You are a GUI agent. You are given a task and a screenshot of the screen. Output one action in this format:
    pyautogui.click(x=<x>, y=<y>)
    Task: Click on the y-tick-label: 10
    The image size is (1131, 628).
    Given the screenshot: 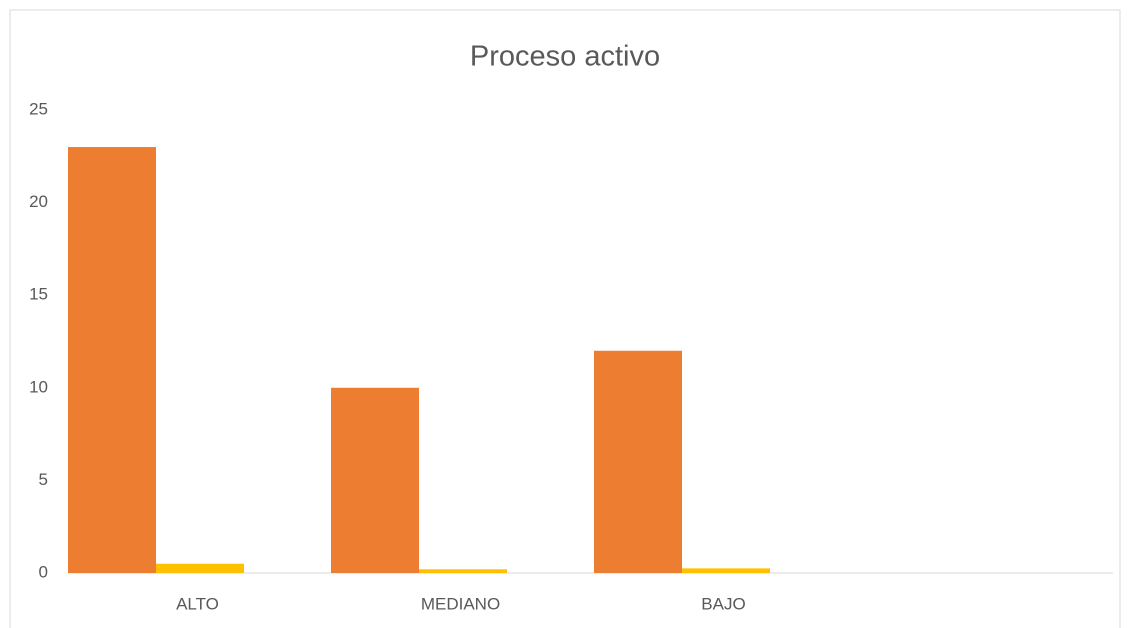 What is the action you would take?
    pyautogui.click(x=38, y=386)
    